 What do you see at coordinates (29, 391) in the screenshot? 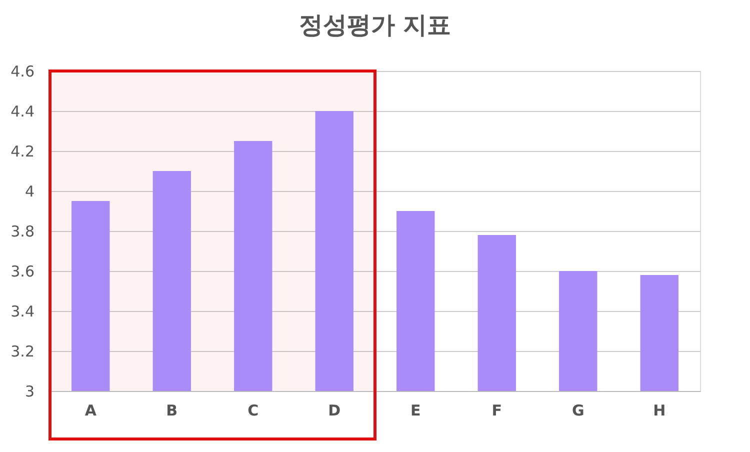
I see `y-tick-label: 3` at bounding box center [29, 391].